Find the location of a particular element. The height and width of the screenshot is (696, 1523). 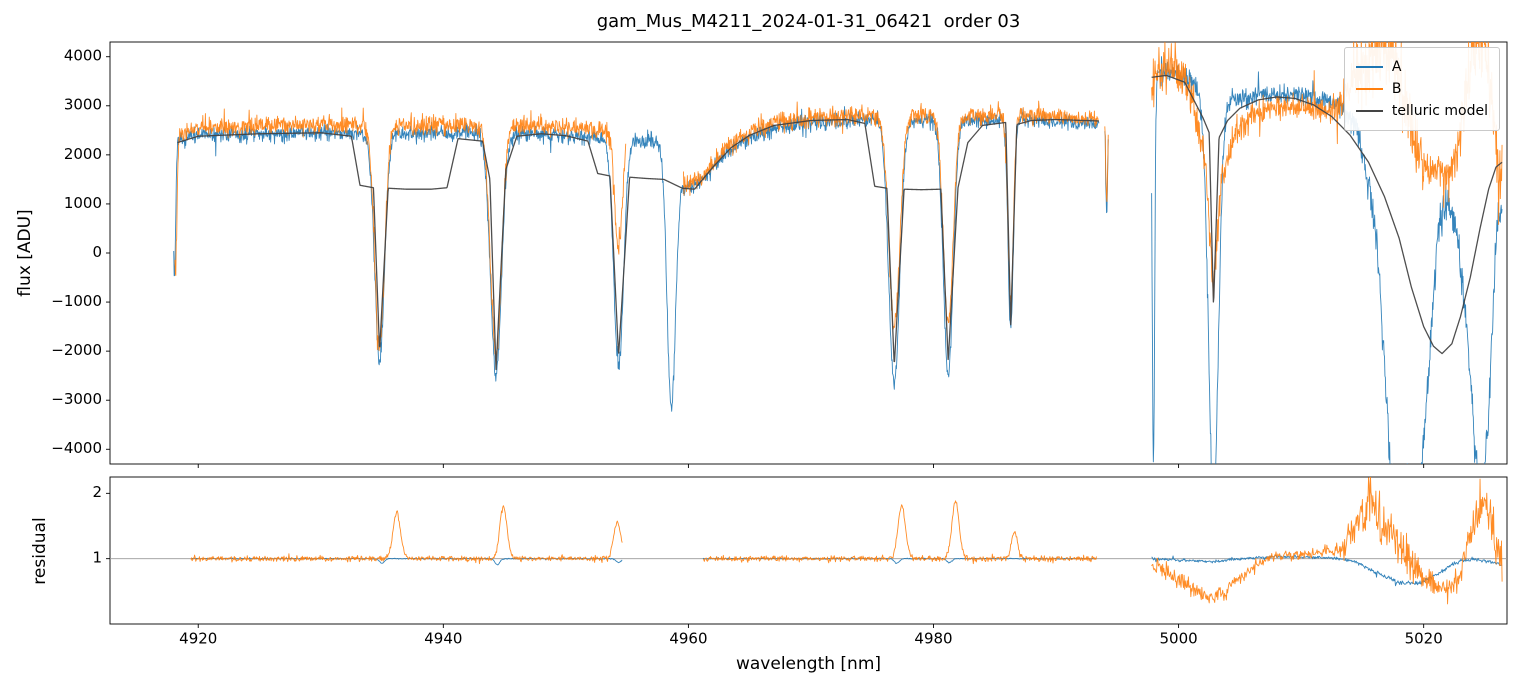

legend-label-b: B is located at coordinates (1396, 89).